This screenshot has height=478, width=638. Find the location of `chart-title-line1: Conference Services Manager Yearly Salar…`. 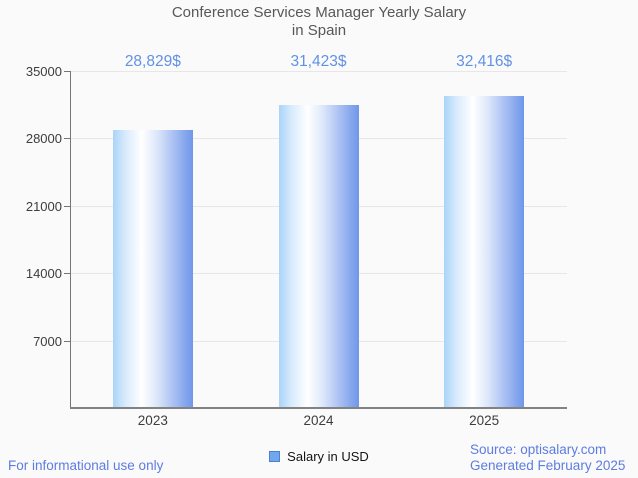

chart-title-line1: Conference Services Manager Yearly Salar… is located at coordinates (319, 12).